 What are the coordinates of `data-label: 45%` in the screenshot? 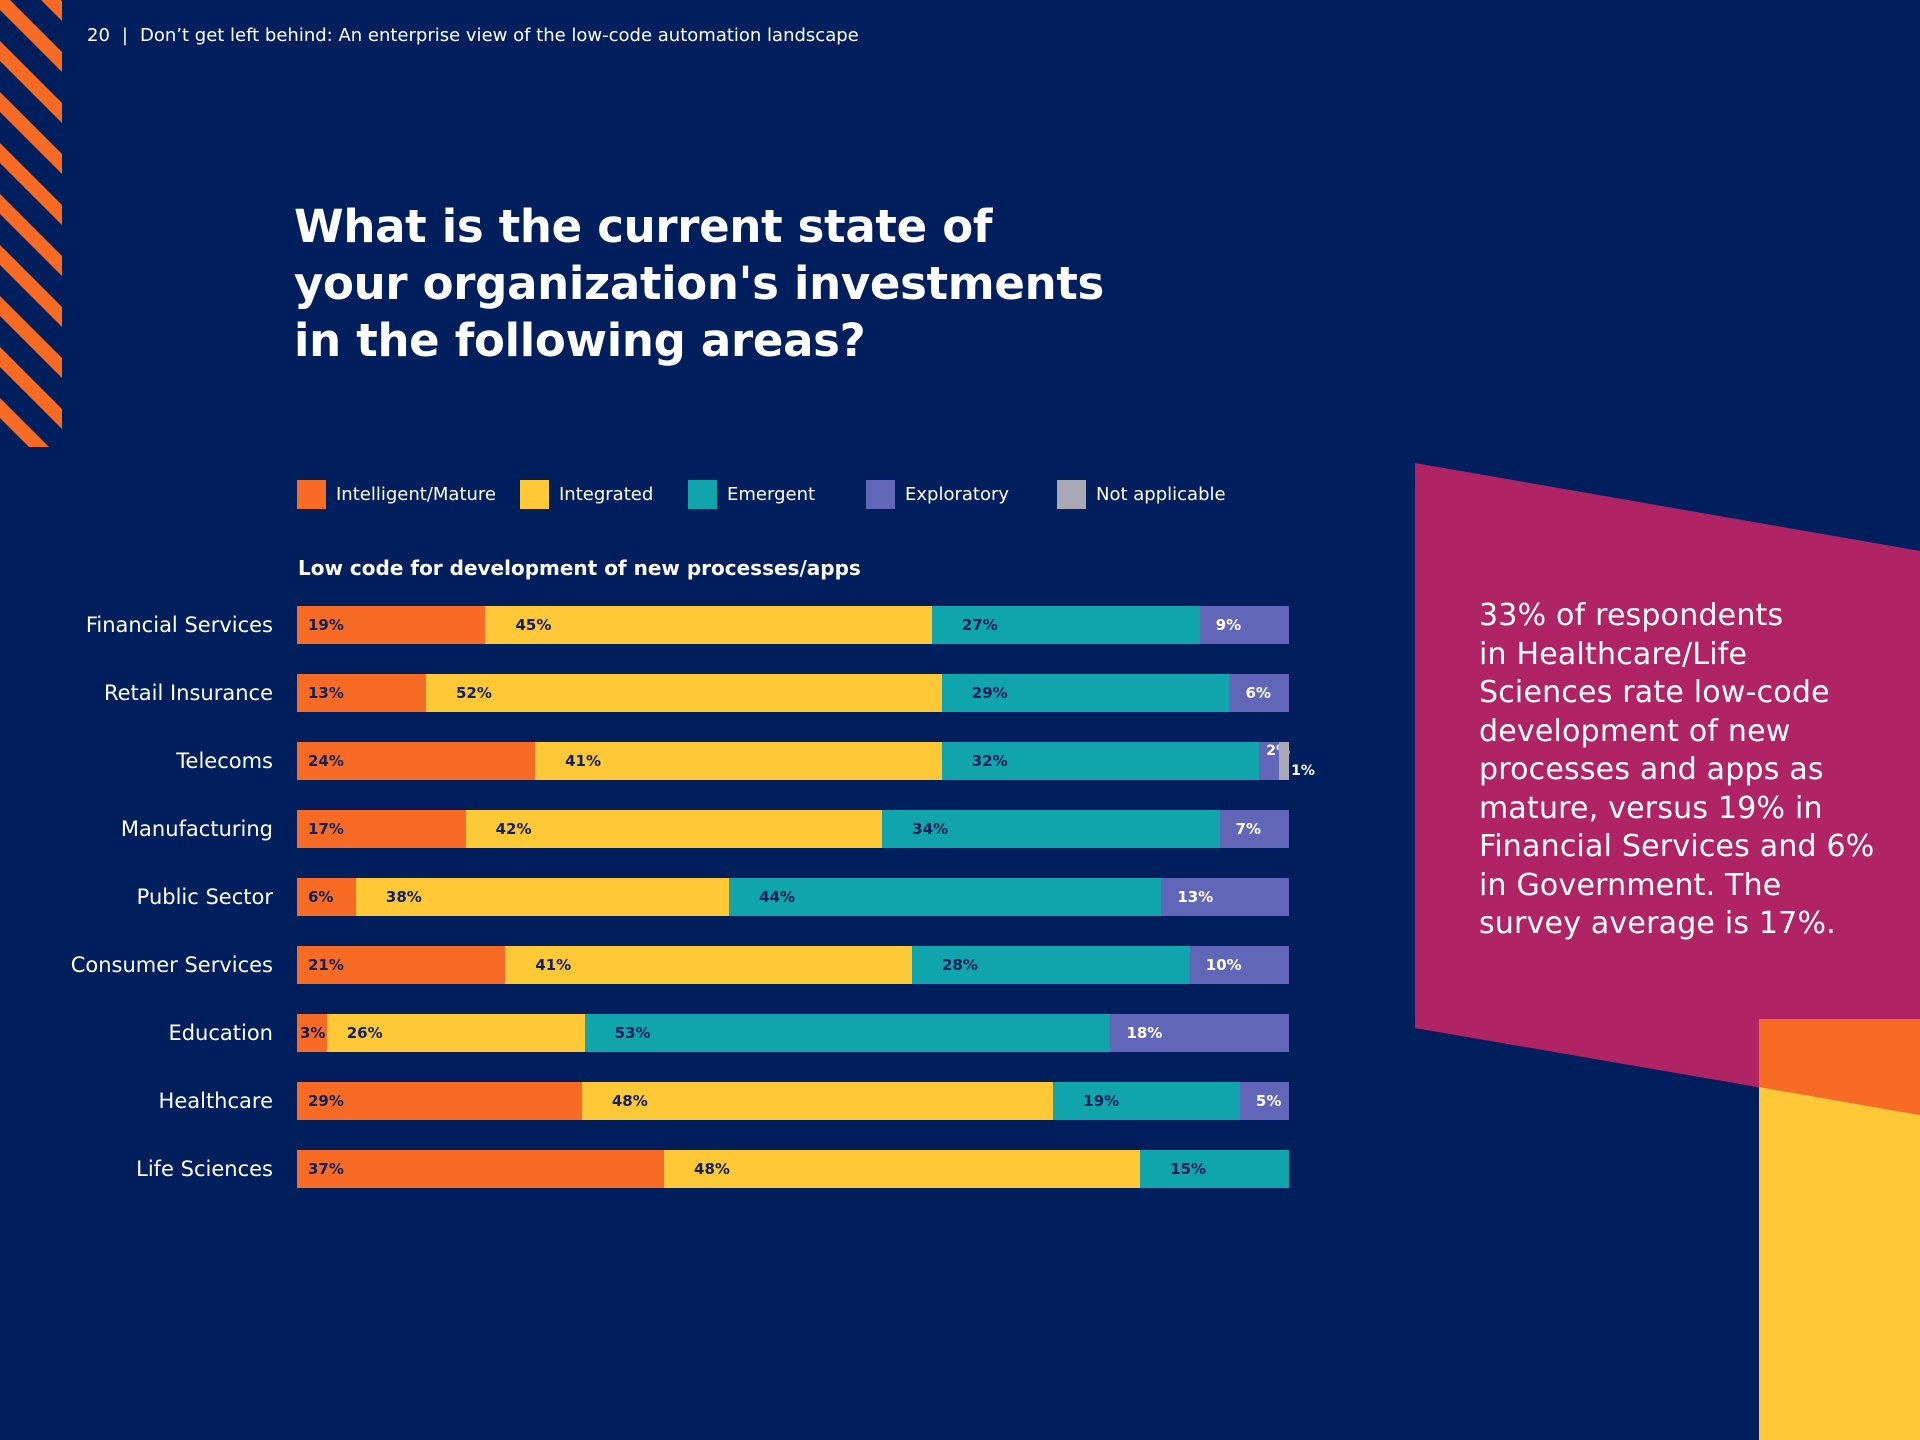 It's located at (533, 625).